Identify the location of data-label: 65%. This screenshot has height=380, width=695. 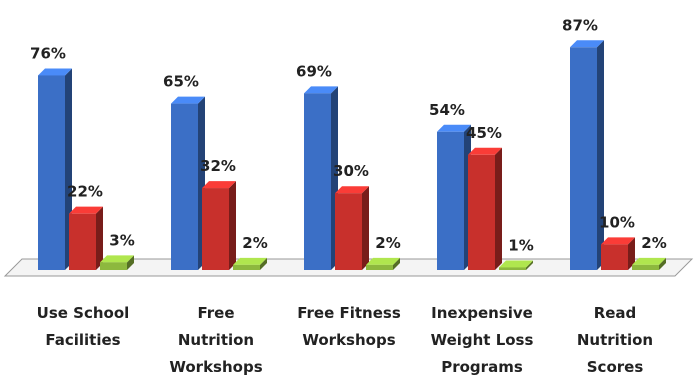
(181, 82).